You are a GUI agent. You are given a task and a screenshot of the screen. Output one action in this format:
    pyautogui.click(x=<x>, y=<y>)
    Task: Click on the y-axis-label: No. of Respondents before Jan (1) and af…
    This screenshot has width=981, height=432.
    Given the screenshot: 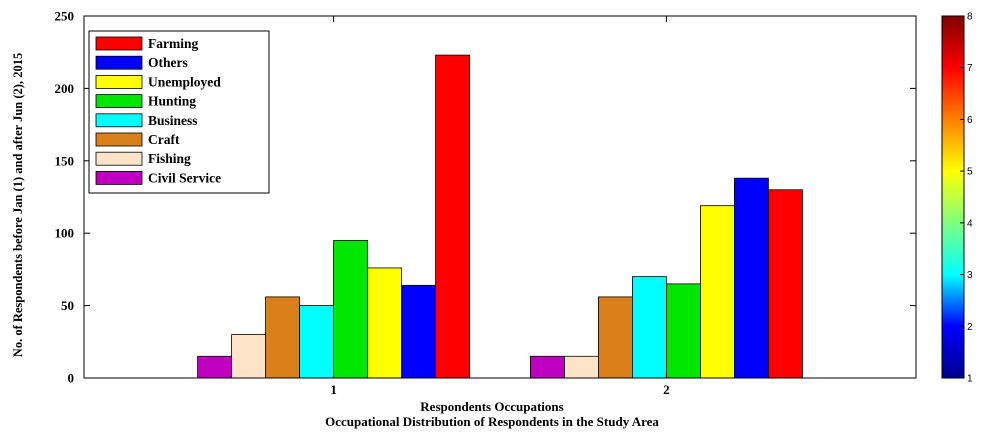 What is the action you would take?
    pyautogui.click(x=18, y=205)
    